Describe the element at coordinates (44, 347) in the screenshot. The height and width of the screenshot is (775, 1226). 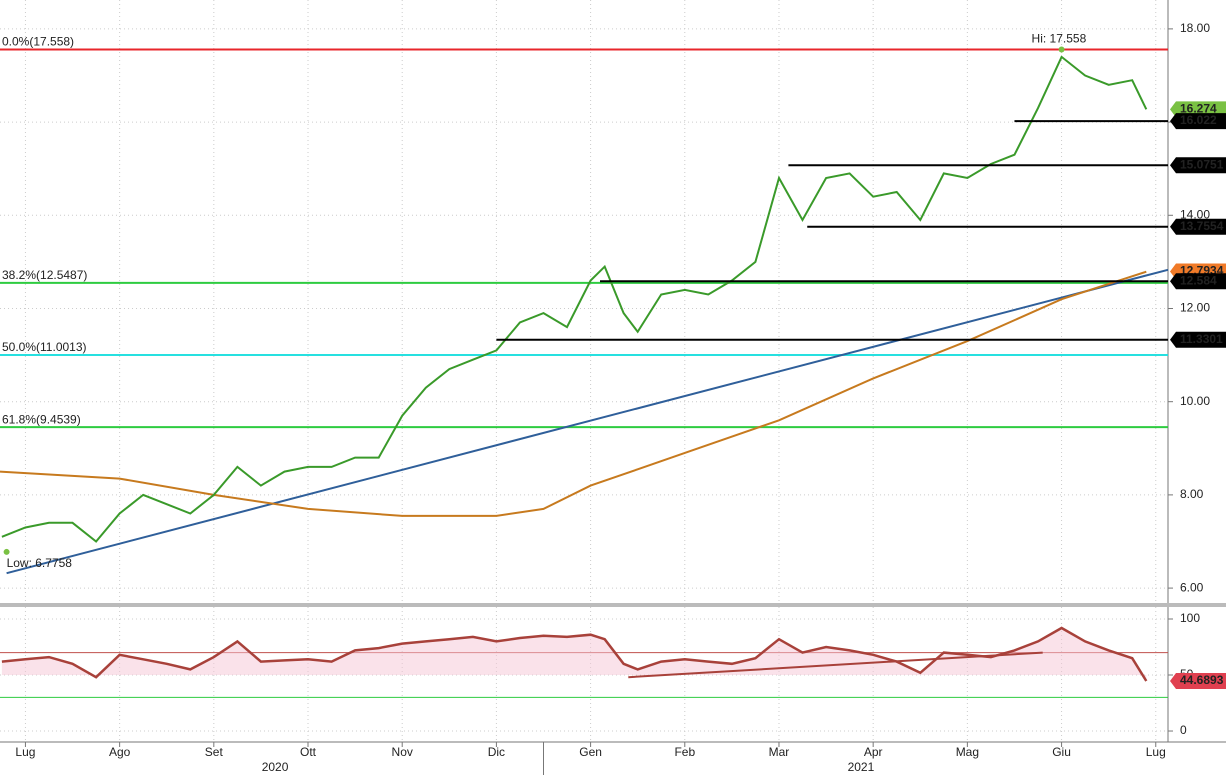
I see `fib-label: 50.0%(11.0013)` at that location.